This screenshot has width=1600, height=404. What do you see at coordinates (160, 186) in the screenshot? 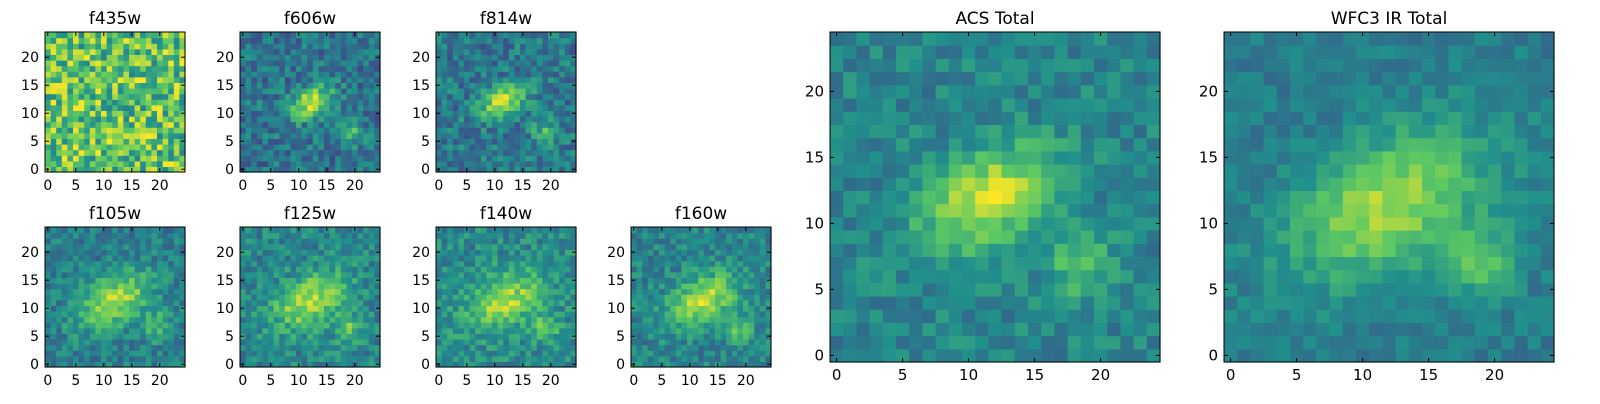
I see `x-tick-label: 20` at bounding box center [160, 186].